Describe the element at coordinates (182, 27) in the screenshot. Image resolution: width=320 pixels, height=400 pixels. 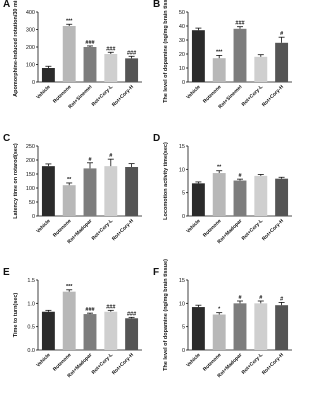
I see `y-tick-label: 40` at that location.